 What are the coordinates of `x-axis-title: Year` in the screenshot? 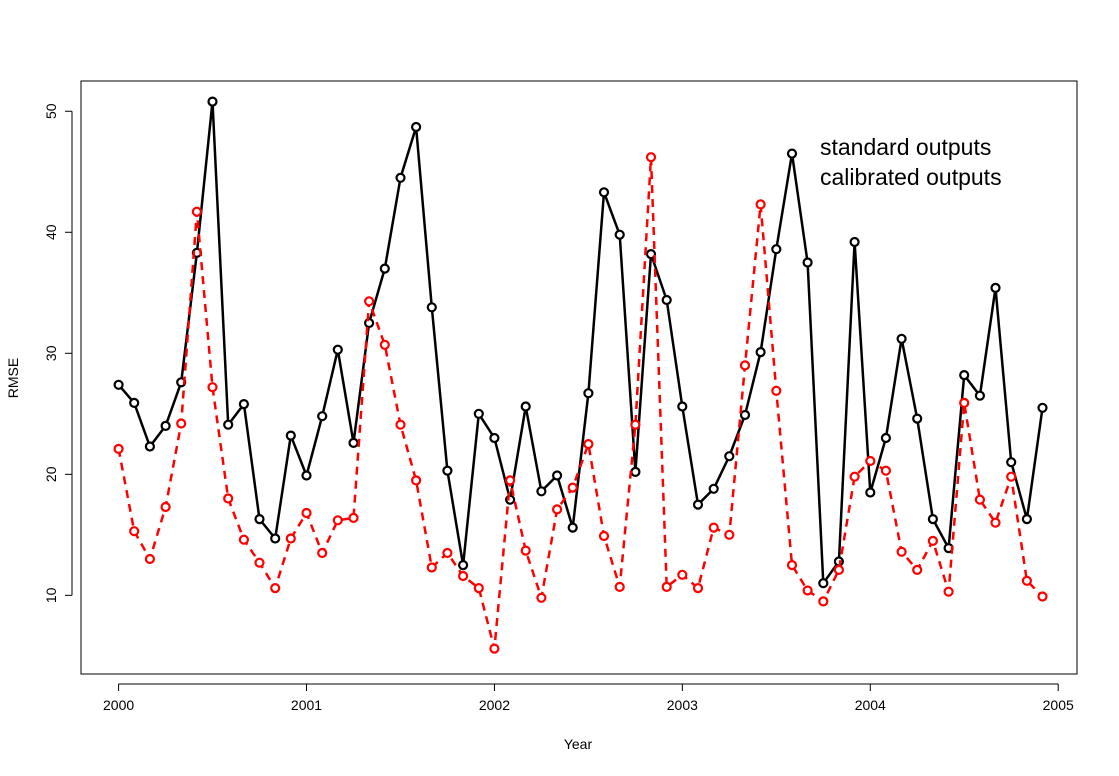 It's located at (578, 744).